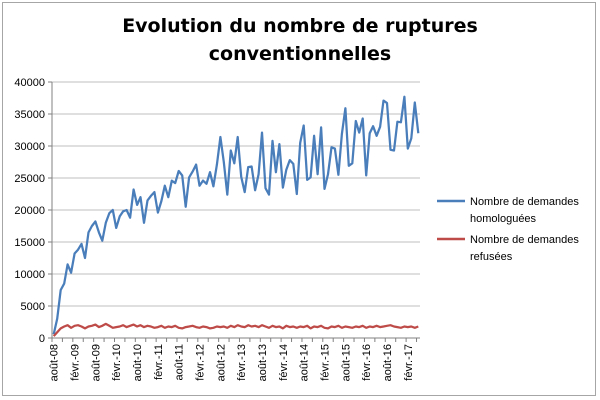  What do you see at coordinates (29, 115) in the screenshot?
I see `y-tick-label: 35000` at bounding box center [29, 115].